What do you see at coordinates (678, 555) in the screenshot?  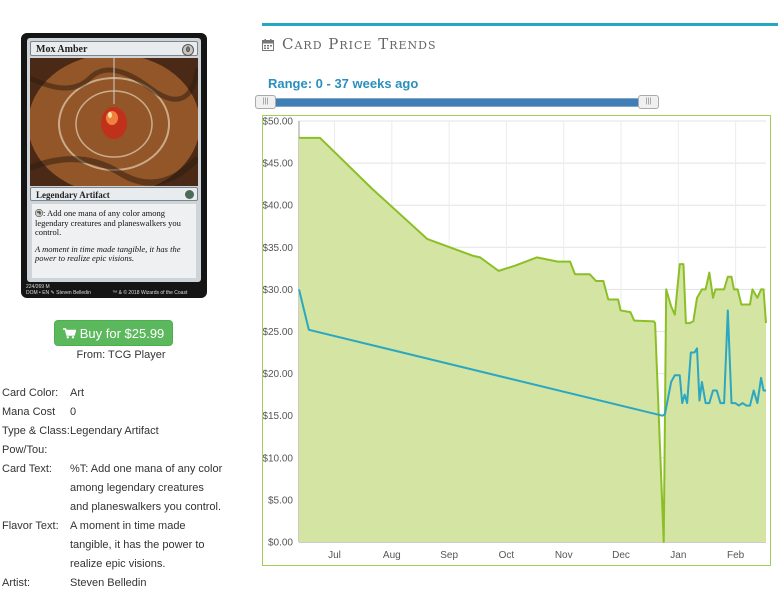 I see `x-tick-label: Jan` at bounding box center [678, 555].